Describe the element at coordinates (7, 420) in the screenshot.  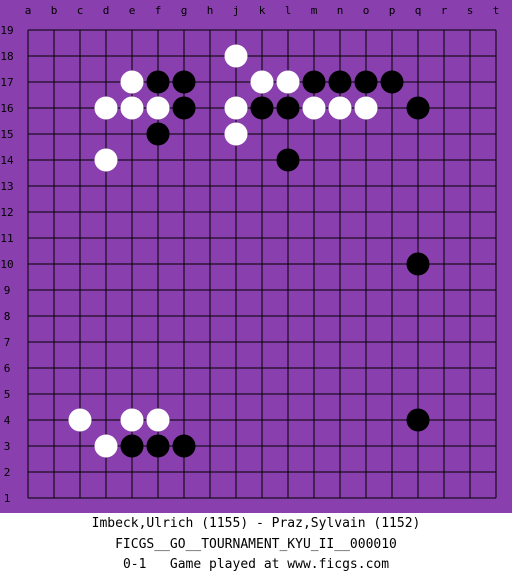
I see `row-label: 4` at that location.